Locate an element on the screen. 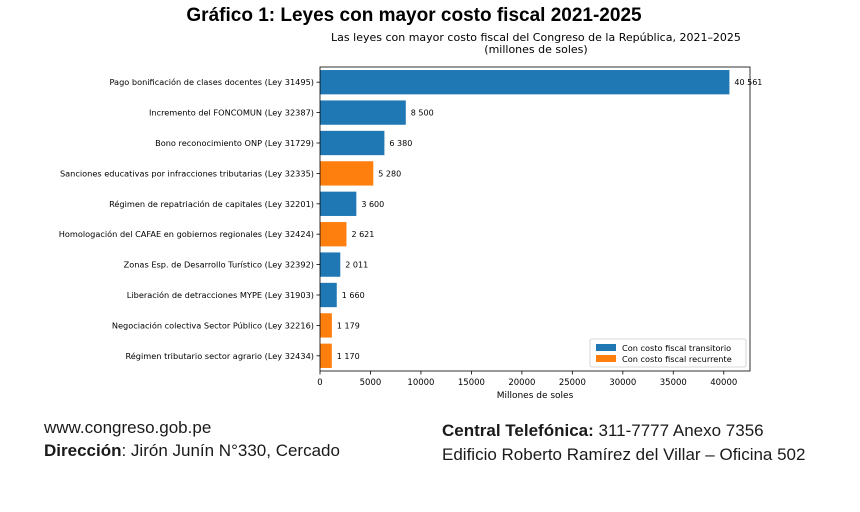 The width and height of the screenshot is (860, 512). x-tick-label: 35000 is located at coordinates (673, 383).